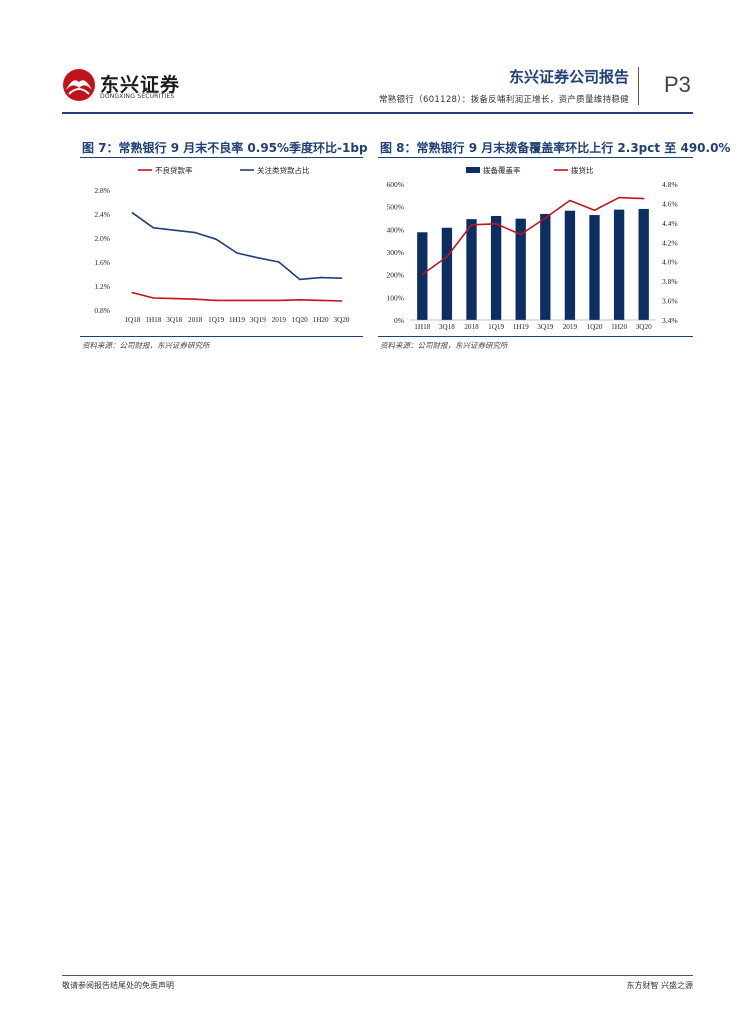 The image size is (755, 1024). Describe the element at coordinates (568, 77) in the screenshot. I see `report-title: 东兴证券公司报告` at that location.